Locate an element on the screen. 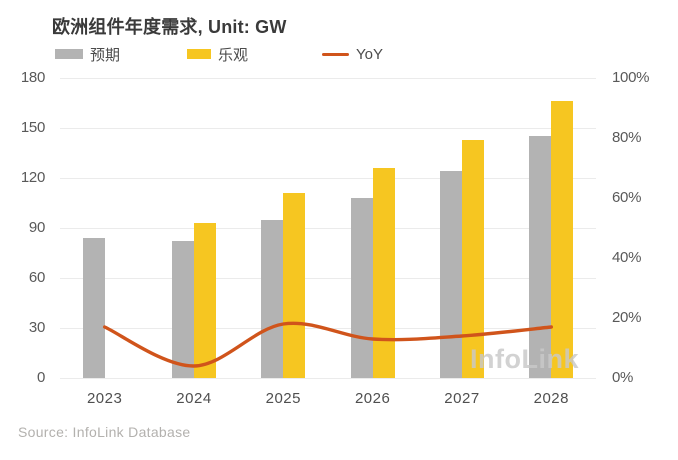 This screenshot has height=460, width=678. bar-expected-2025 is located at coordinates (272, 298).